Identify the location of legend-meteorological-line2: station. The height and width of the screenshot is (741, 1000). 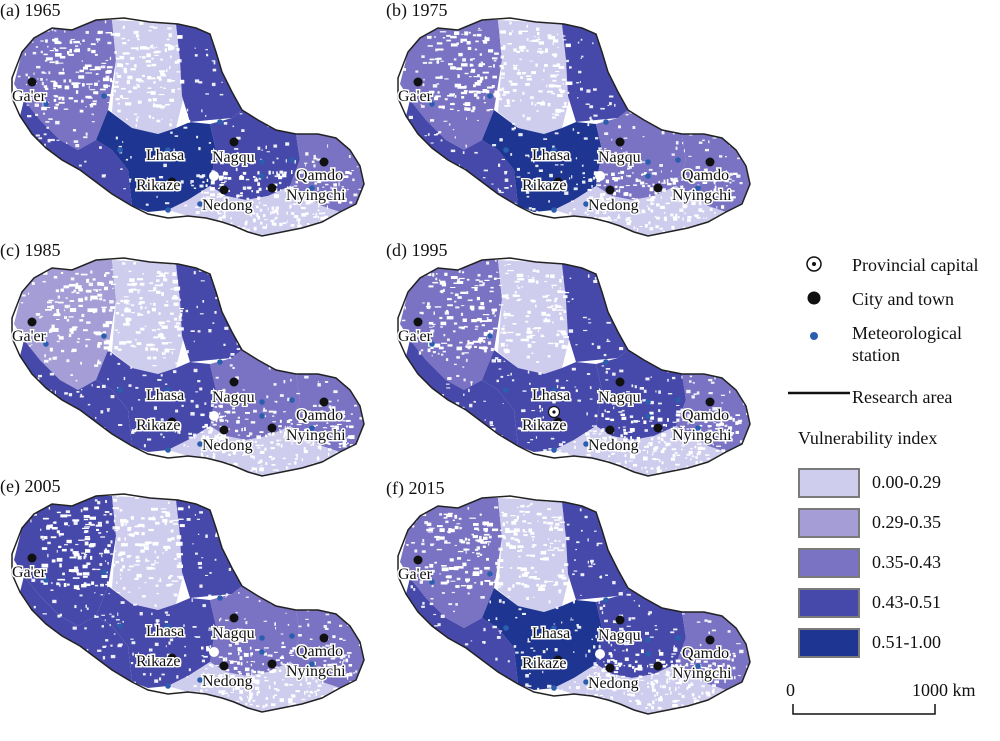
(876, 355).